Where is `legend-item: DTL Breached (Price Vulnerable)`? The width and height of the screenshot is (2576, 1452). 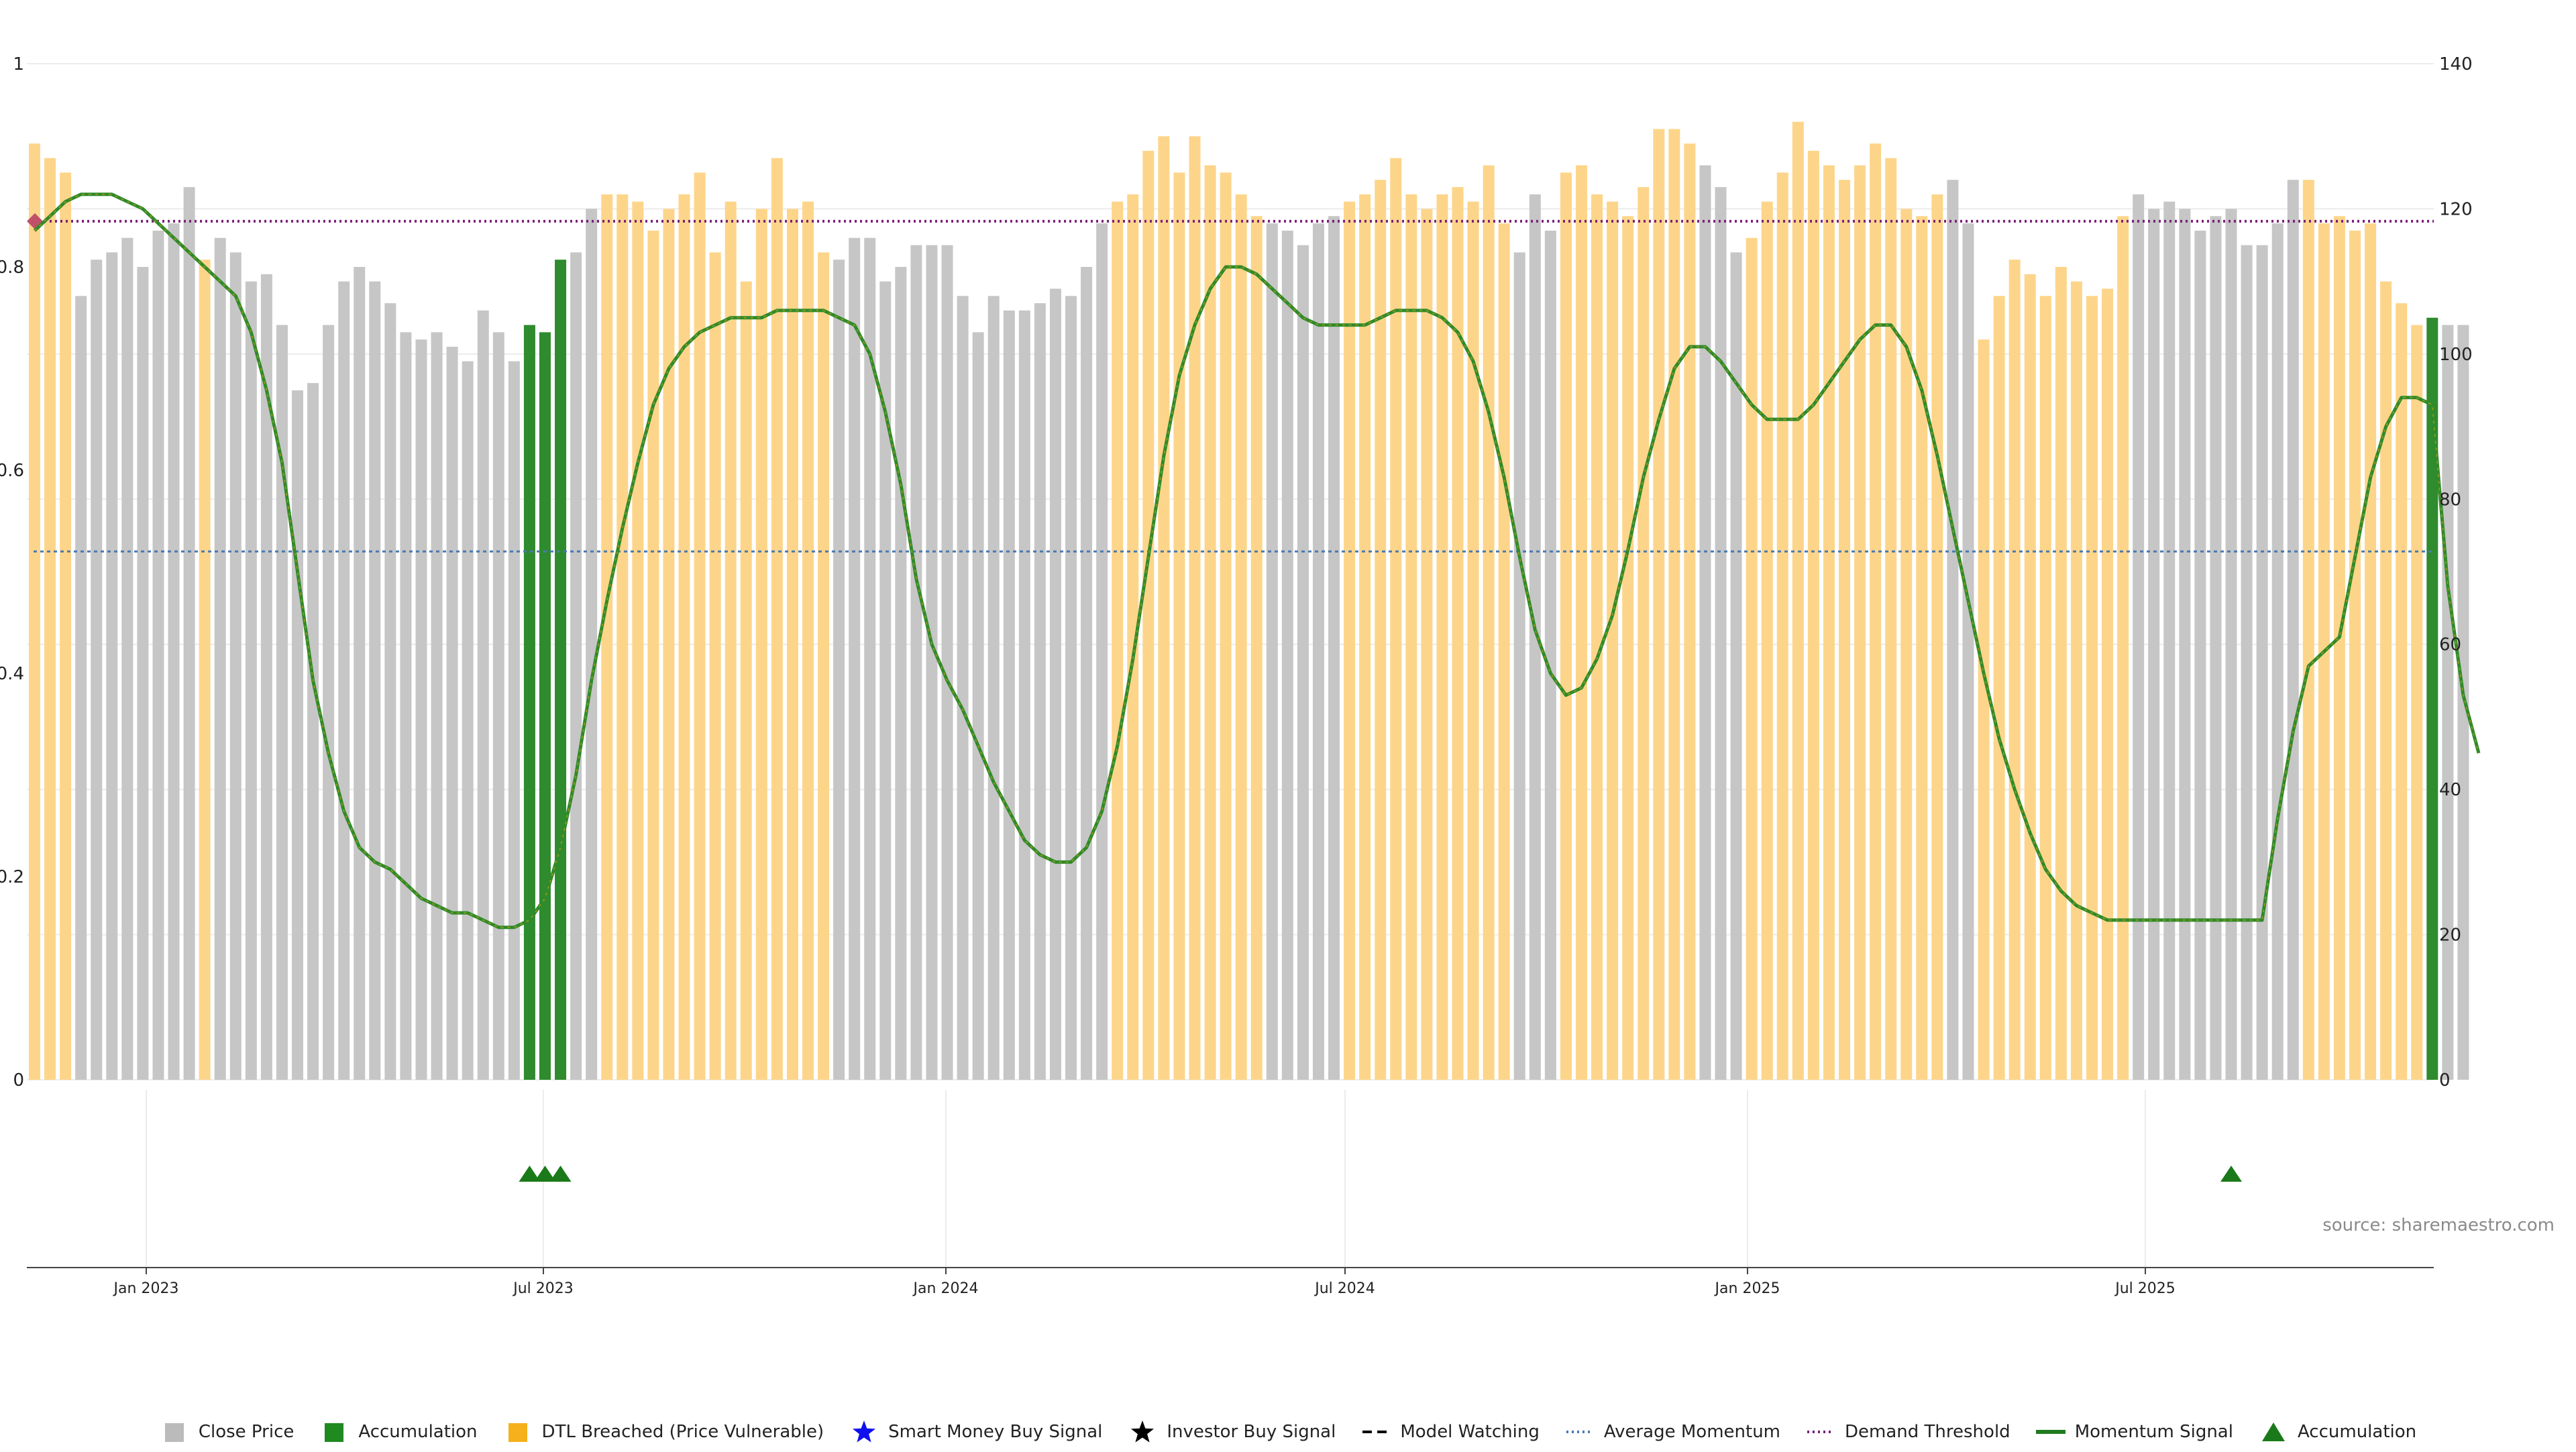 legend-item: DTL Breached (Price Vulnerable) is located at coordinates (663, 1431).